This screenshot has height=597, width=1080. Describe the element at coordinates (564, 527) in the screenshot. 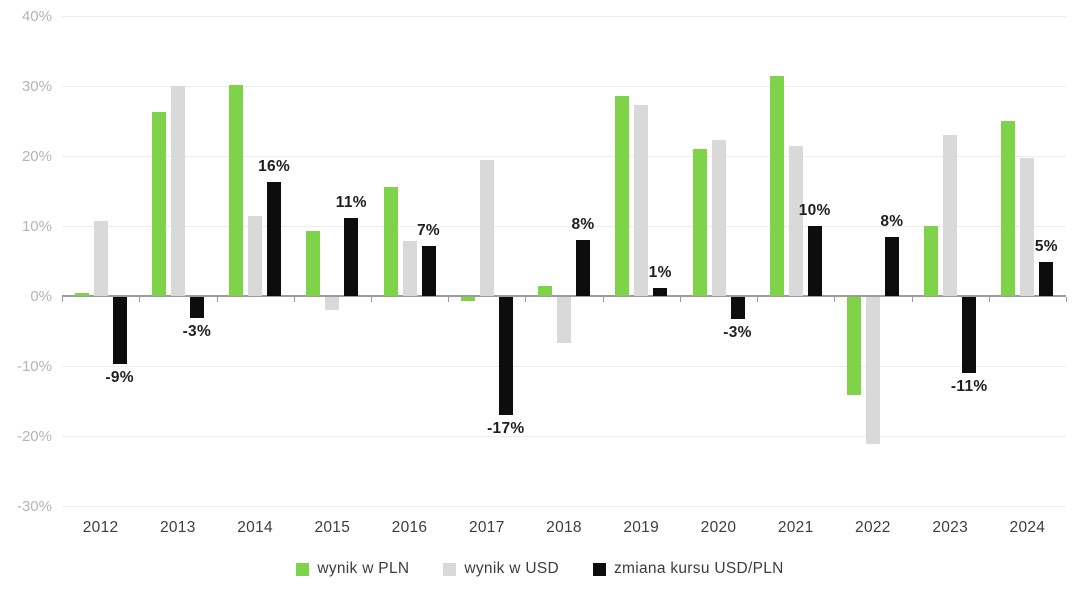

I see `x-tick-label: 2018` at that location.